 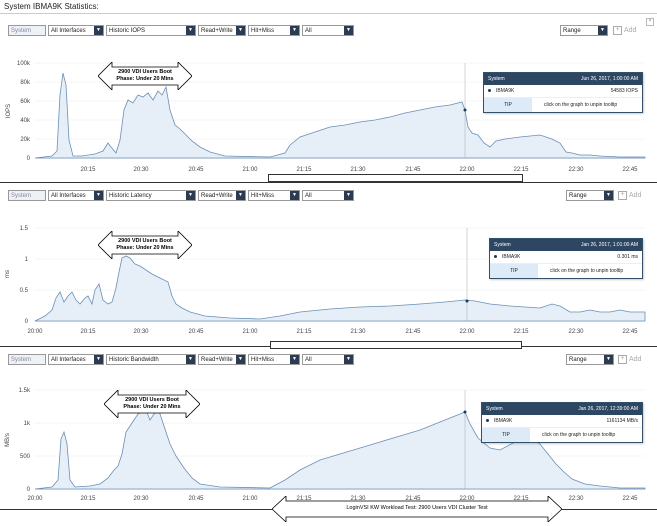 What do you see at coordinates (562, 409) in the screenshot?
I see `tooltip-header: System Jan 26, 2017, 12:39:00 AM` at bounding box center [562, 409].